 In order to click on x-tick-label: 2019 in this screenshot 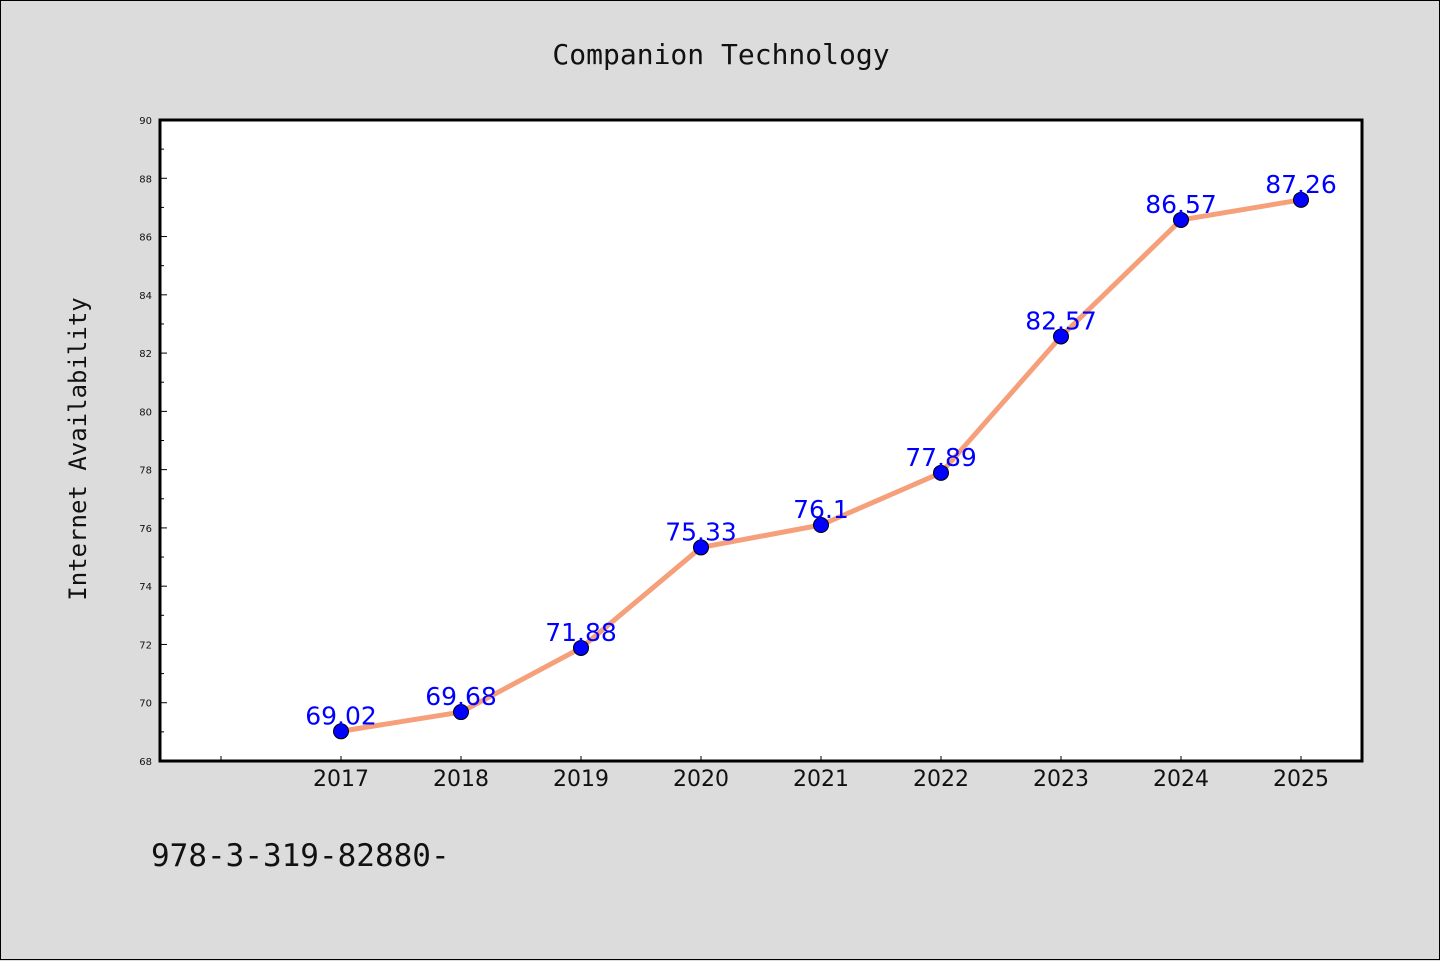, I will do `click(581, 779)`.